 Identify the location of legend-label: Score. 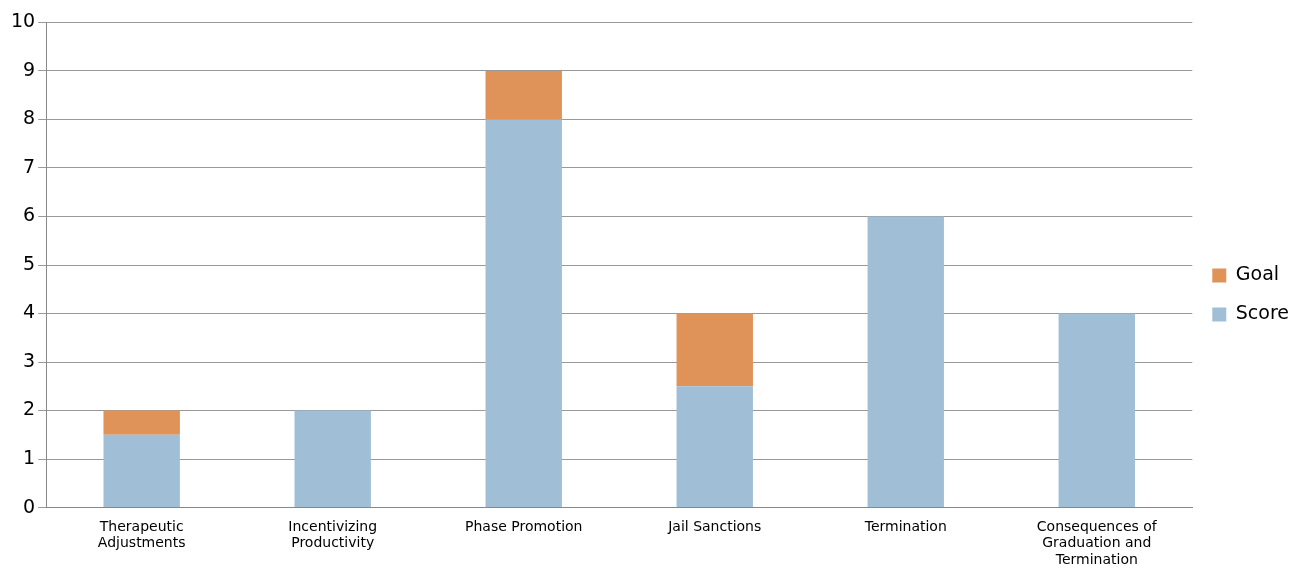
(1262, 312).